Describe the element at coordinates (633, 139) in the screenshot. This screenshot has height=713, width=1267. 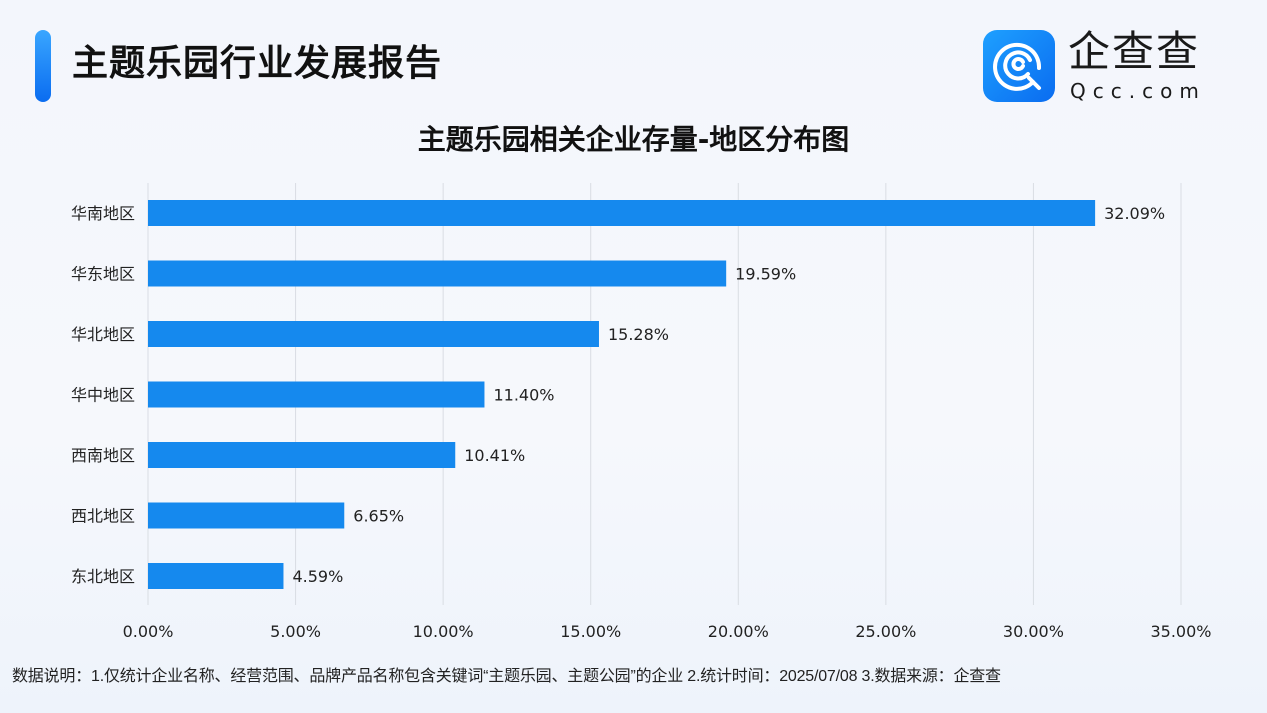
I see `chart-title: 主题乐园相关企业存量-地区分布图` at that location.